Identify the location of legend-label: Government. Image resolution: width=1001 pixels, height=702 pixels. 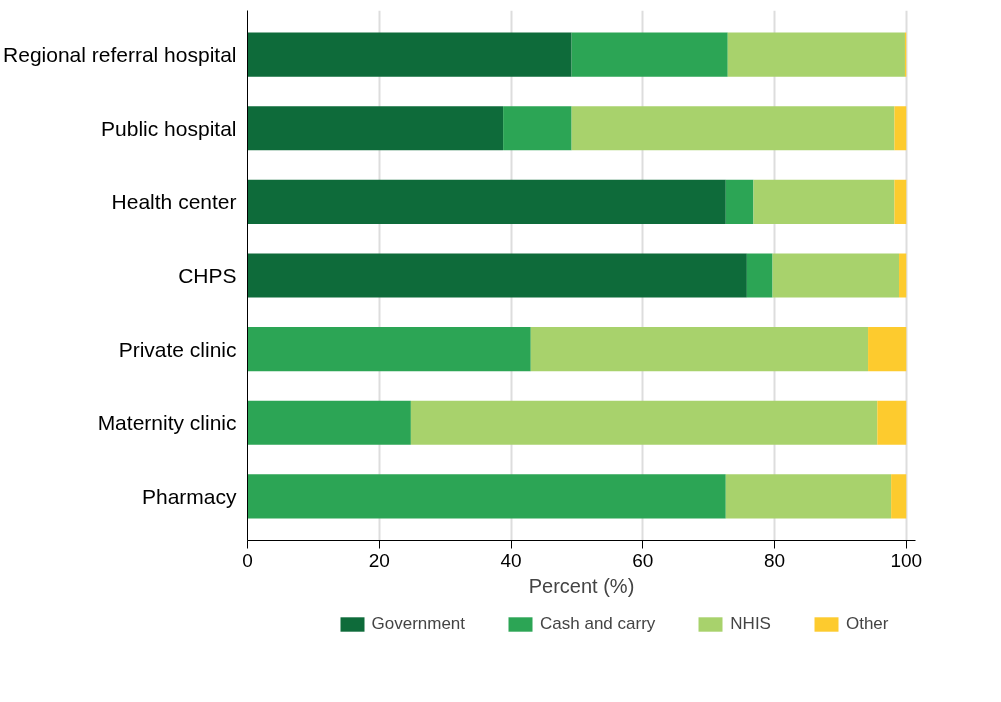
(418, 624).